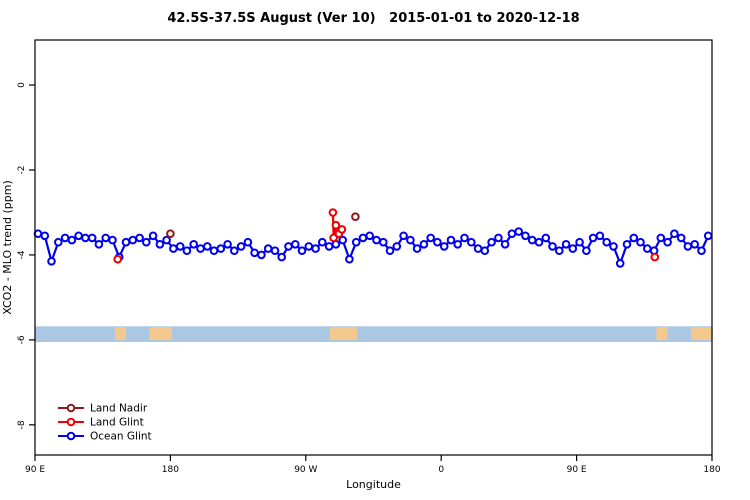 This screenshot has height=500, width=750. Describe the element at coordinates (711, 470) in the screenshot. I see `x-tick-label: 180` at that location.